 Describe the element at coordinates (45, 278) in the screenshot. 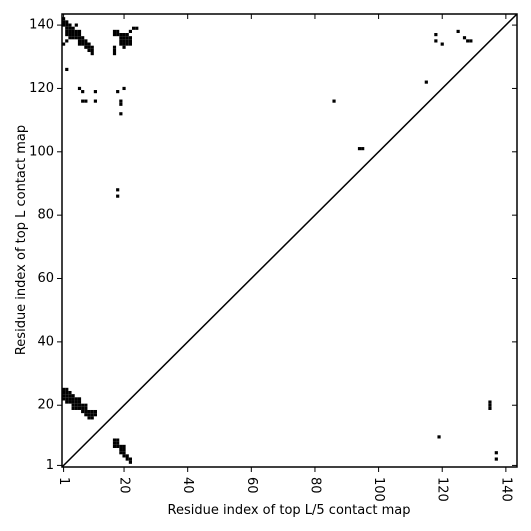

I see `y-tick-label: 60` at that location.